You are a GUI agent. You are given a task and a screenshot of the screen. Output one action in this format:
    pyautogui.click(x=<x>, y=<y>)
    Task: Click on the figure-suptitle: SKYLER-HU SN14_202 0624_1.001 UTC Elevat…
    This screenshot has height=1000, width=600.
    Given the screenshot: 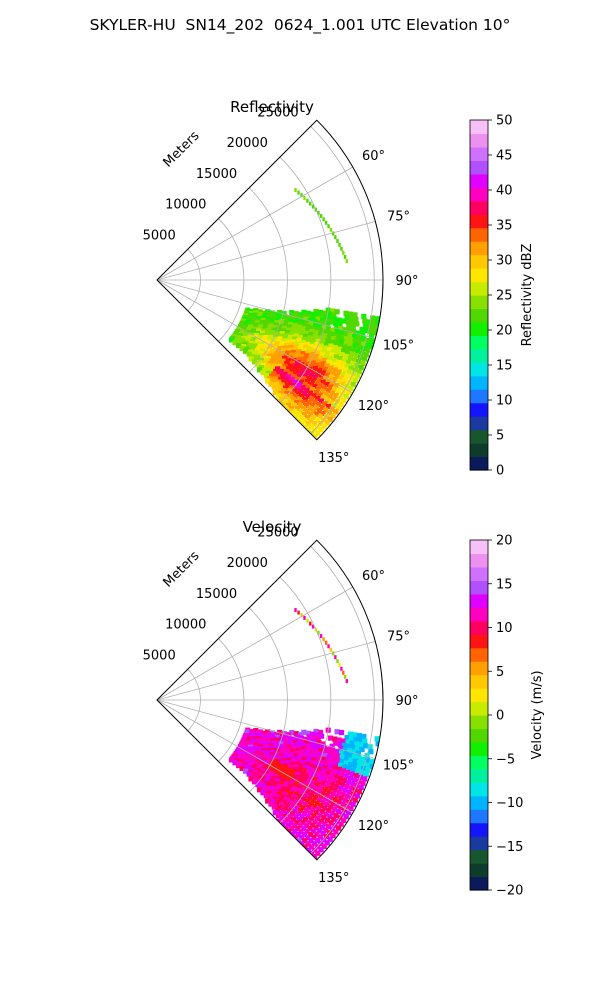 What is the action you would take?
    pyautogui.click(x=300, y=25)
    